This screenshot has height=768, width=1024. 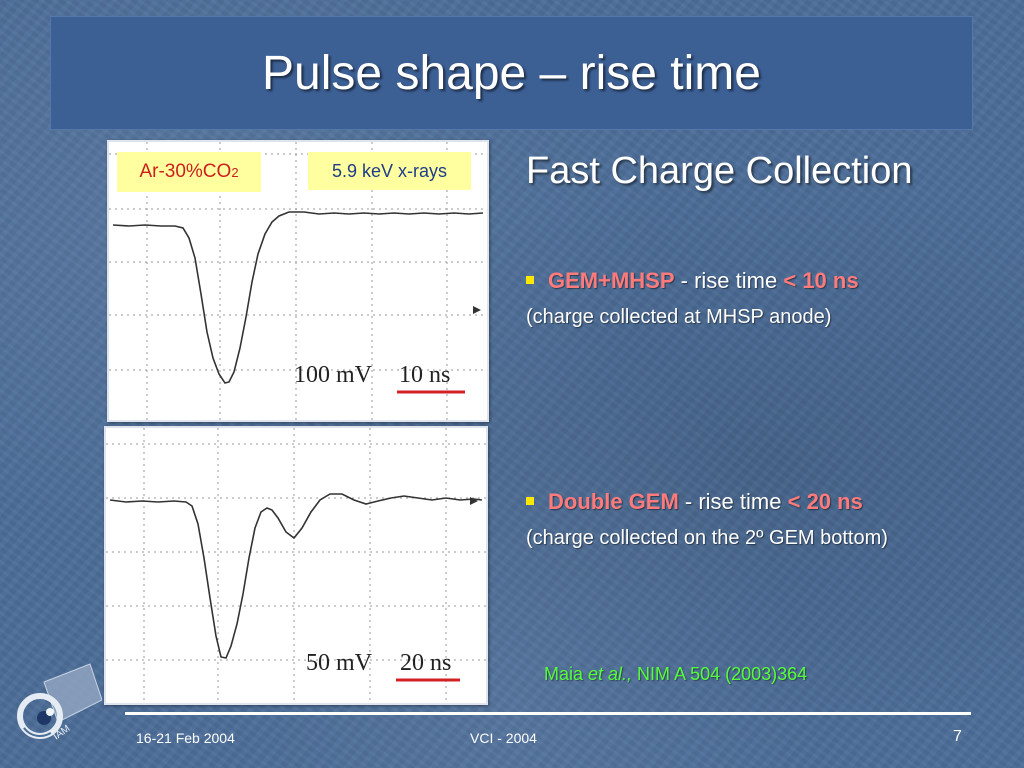 I want to click on scope-bottom-waveform, so click(x=296, y=576).